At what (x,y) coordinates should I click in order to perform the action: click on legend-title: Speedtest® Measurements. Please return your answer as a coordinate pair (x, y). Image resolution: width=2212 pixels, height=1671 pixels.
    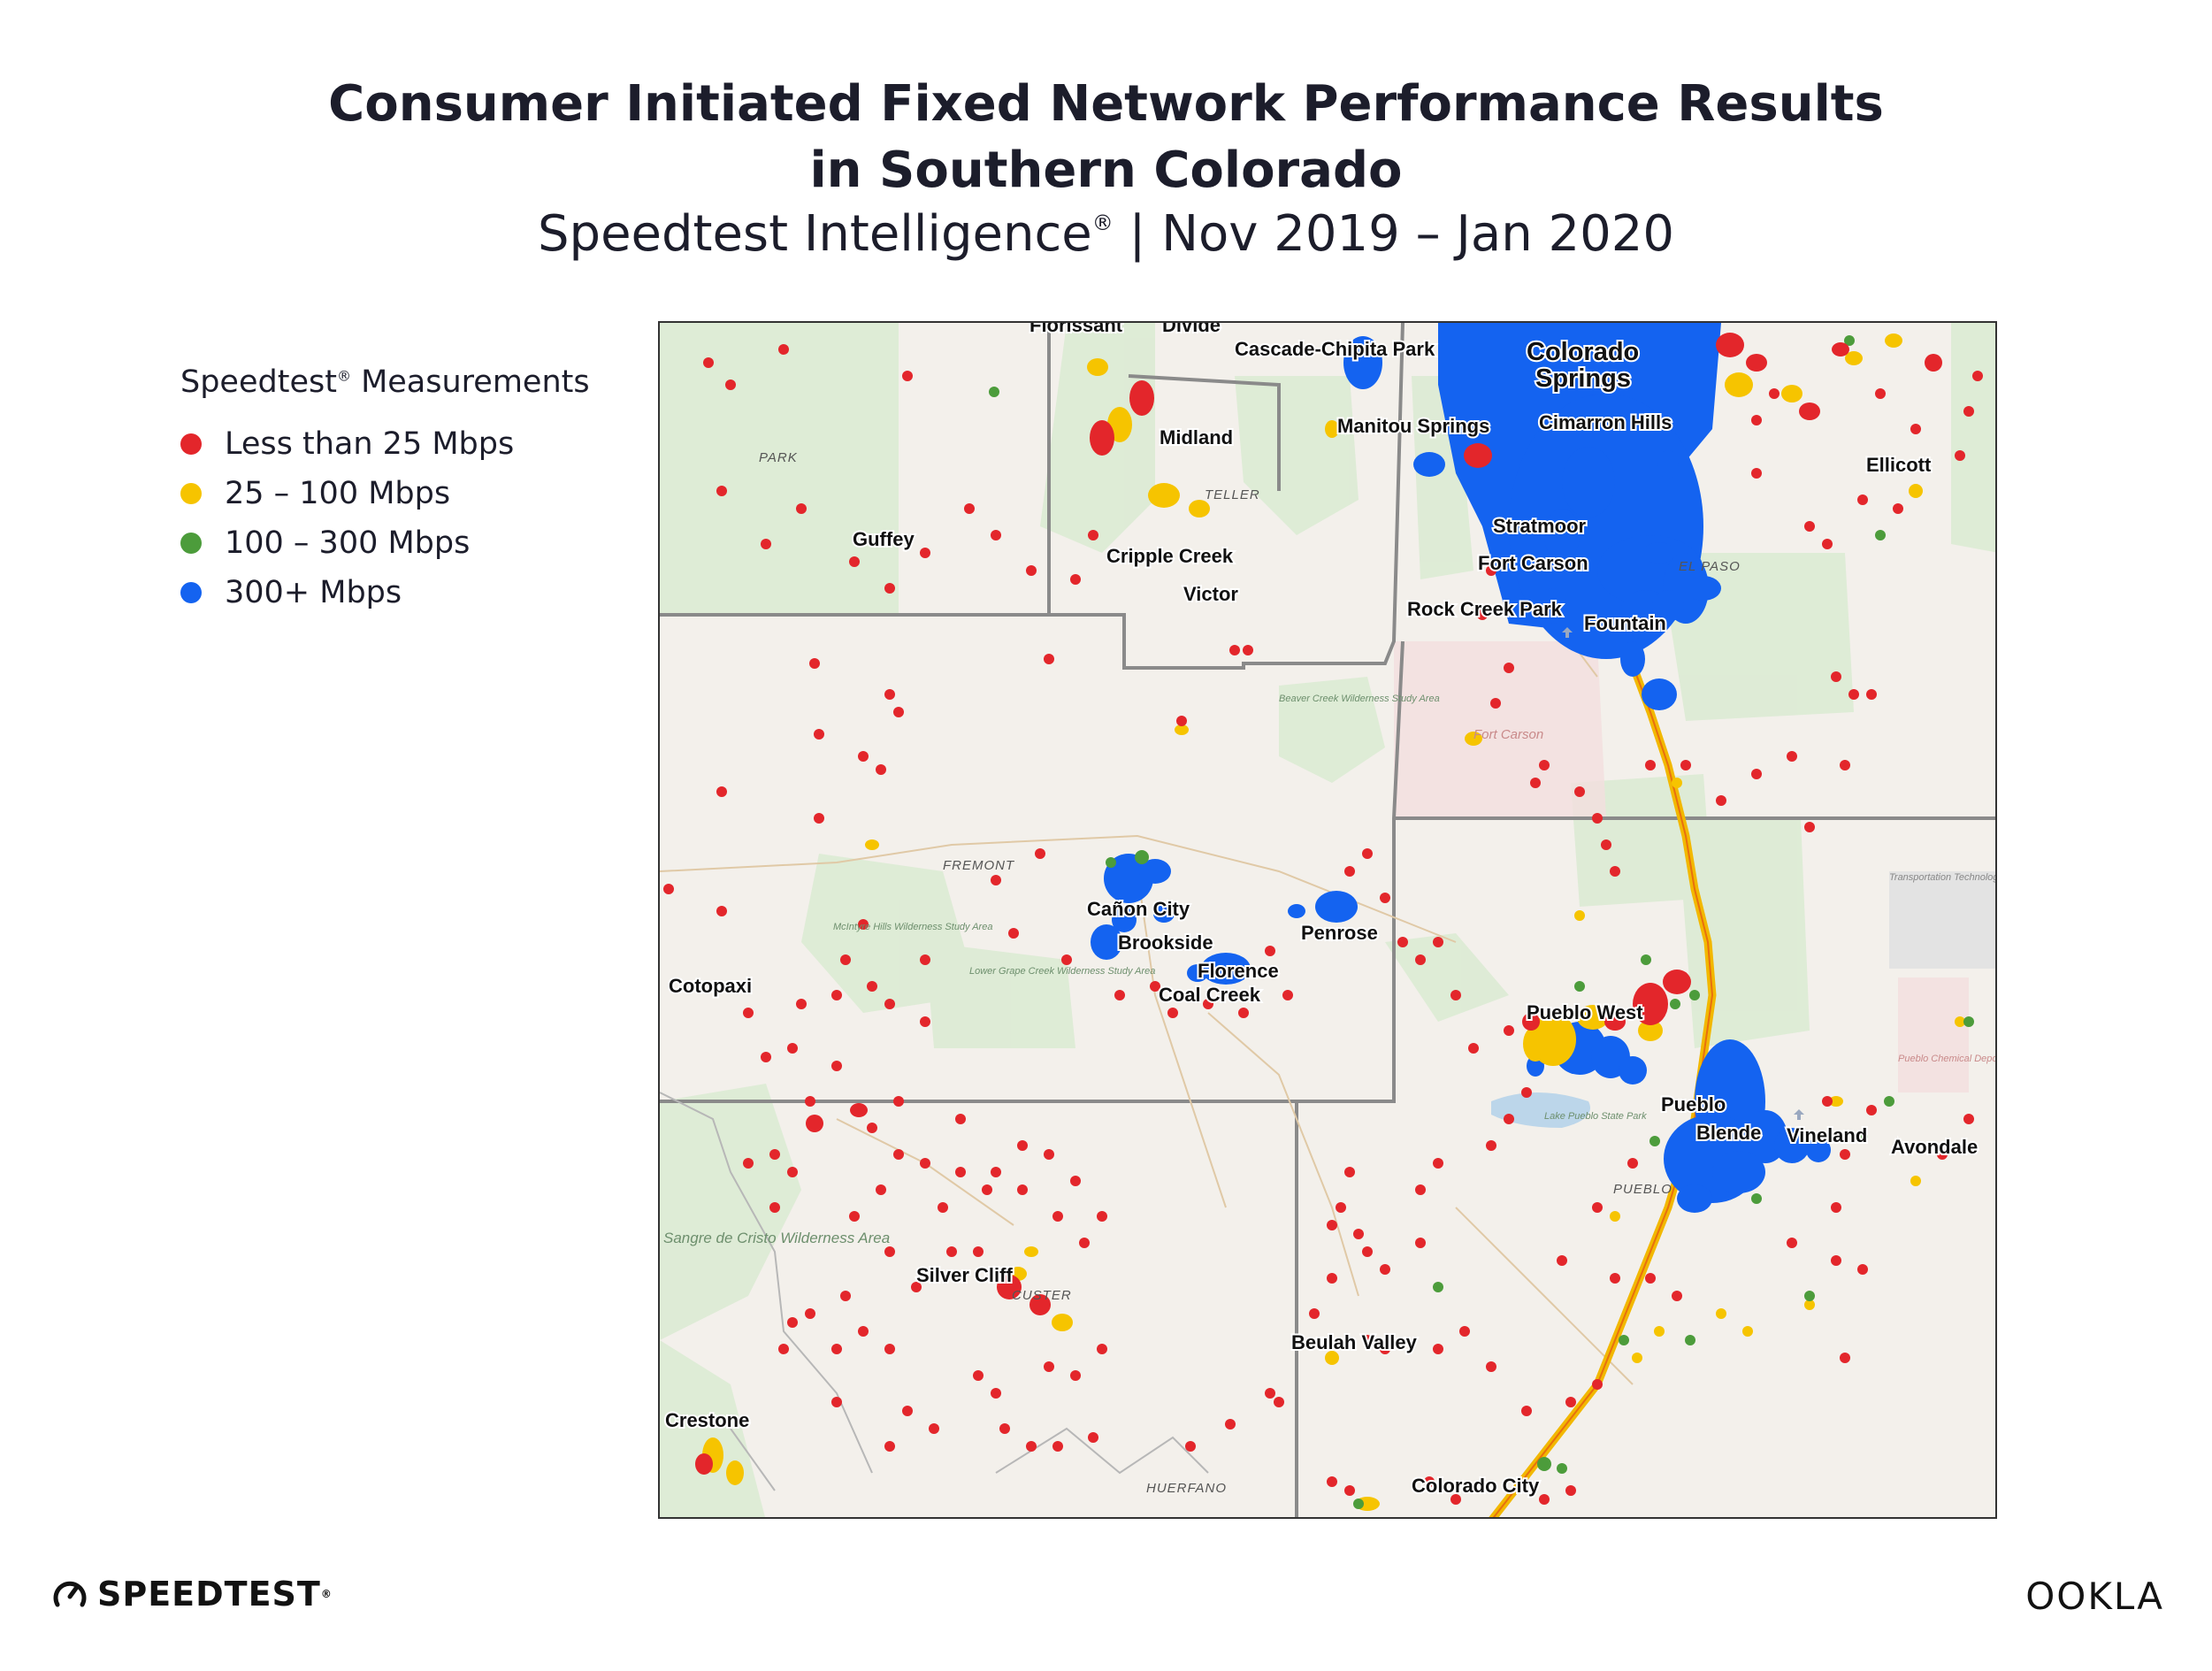
    Looking at the image, I should click on (385, 382).